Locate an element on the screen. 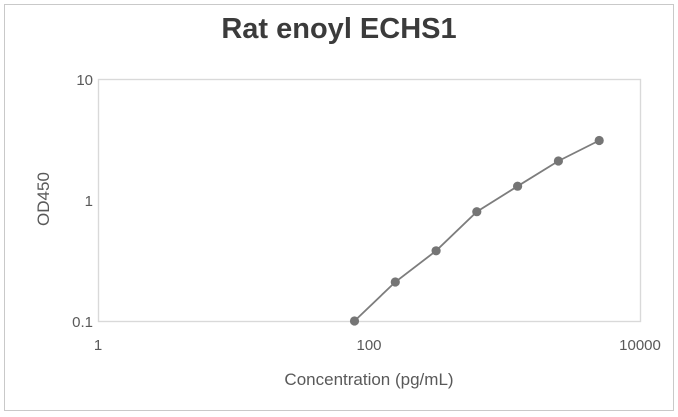 Image resolution: width=678 pixels, height=417 pixels. x-axis-title: Concentration (pg/mL) is located at coordinates (369, 379).